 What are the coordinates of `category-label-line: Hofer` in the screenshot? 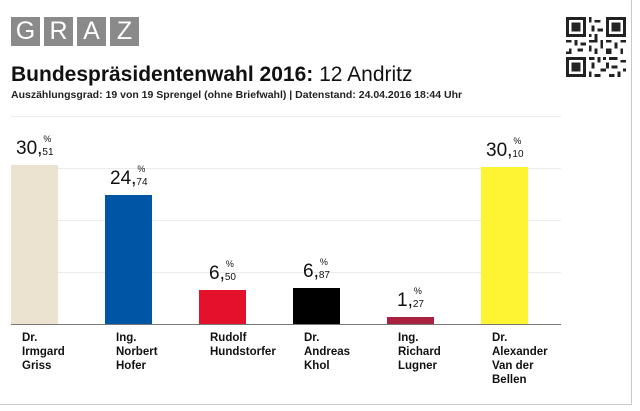 It's located at (131, 366).